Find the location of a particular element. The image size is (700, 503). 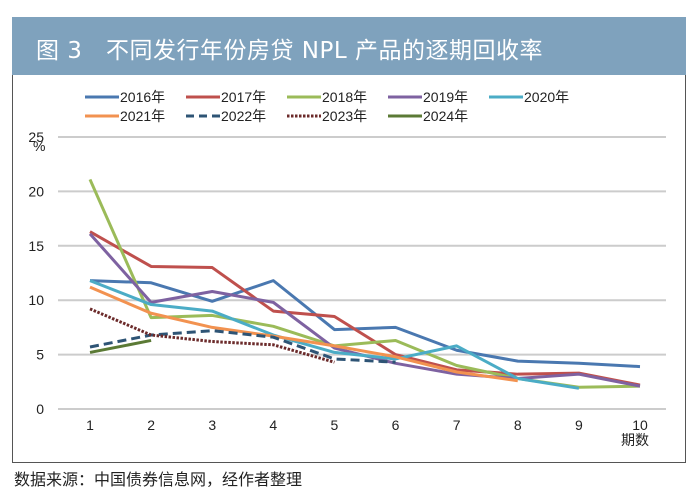

x-tick-label: 7 is located at coordinates (457, 425).